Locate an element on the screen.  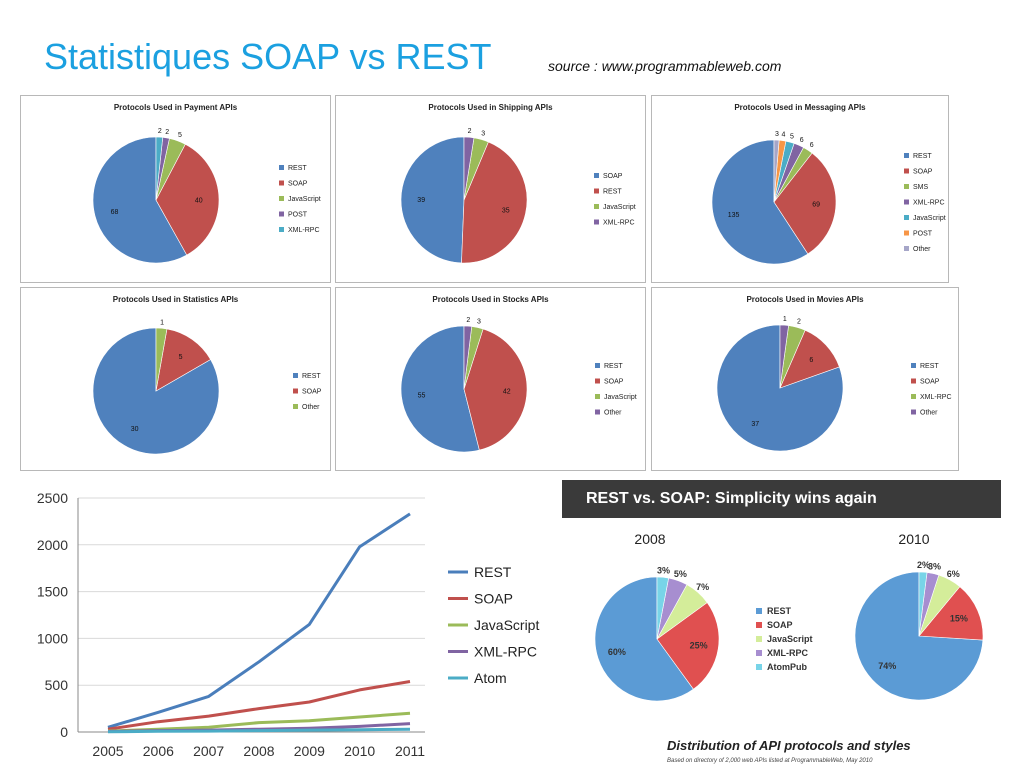
data-label-soap: 25% is located at coordinates (699, 646).